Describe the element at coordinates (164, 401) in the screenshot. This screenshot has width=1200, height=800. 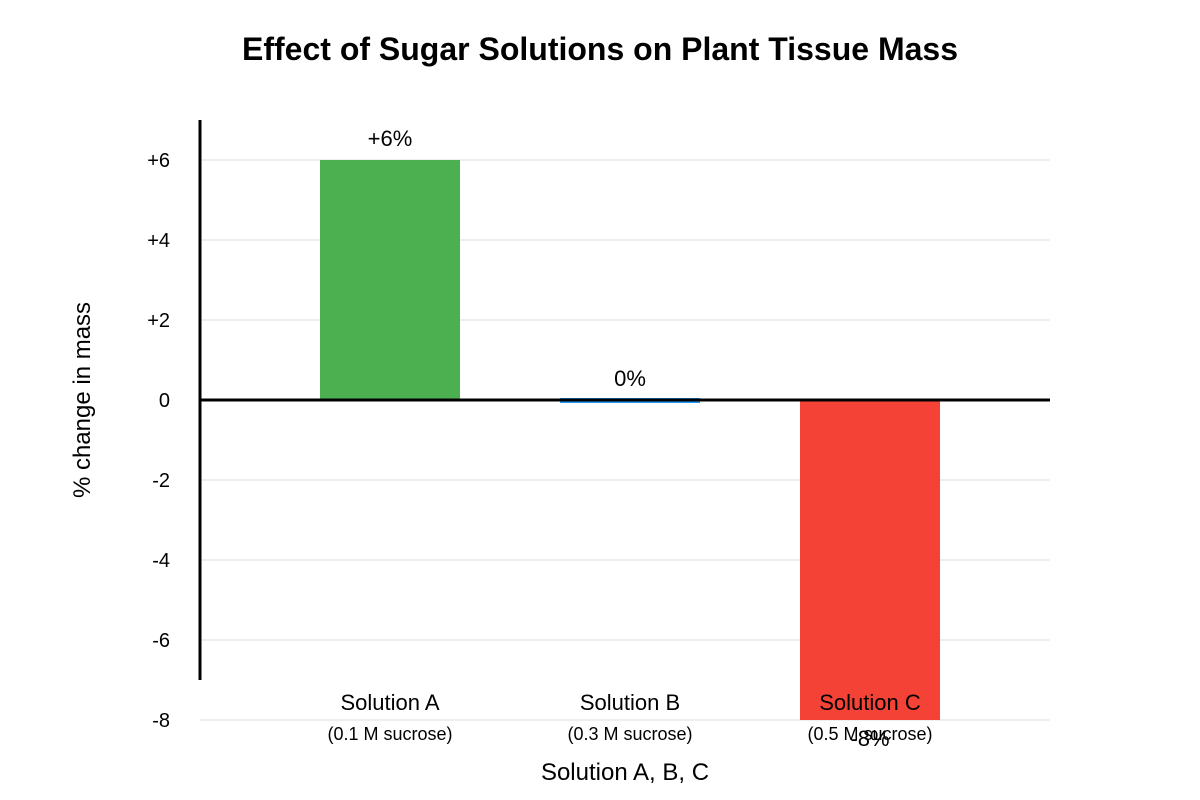
I see `y-tick-label: 0` at that location.